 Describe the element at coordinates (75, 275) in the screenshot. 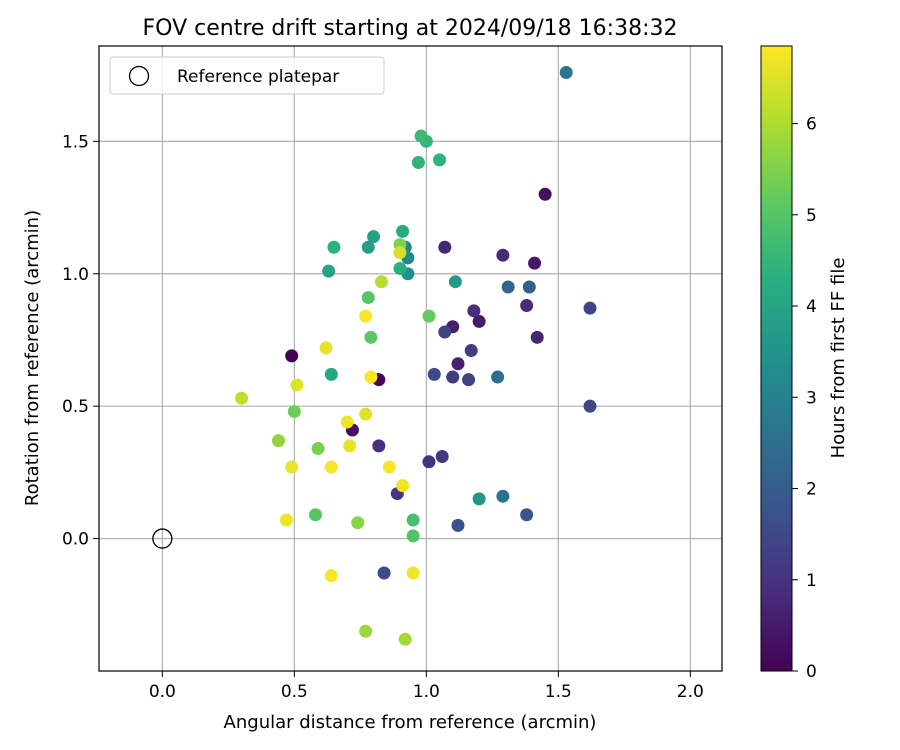

I see `y-tick-label: 1.0` at that location.